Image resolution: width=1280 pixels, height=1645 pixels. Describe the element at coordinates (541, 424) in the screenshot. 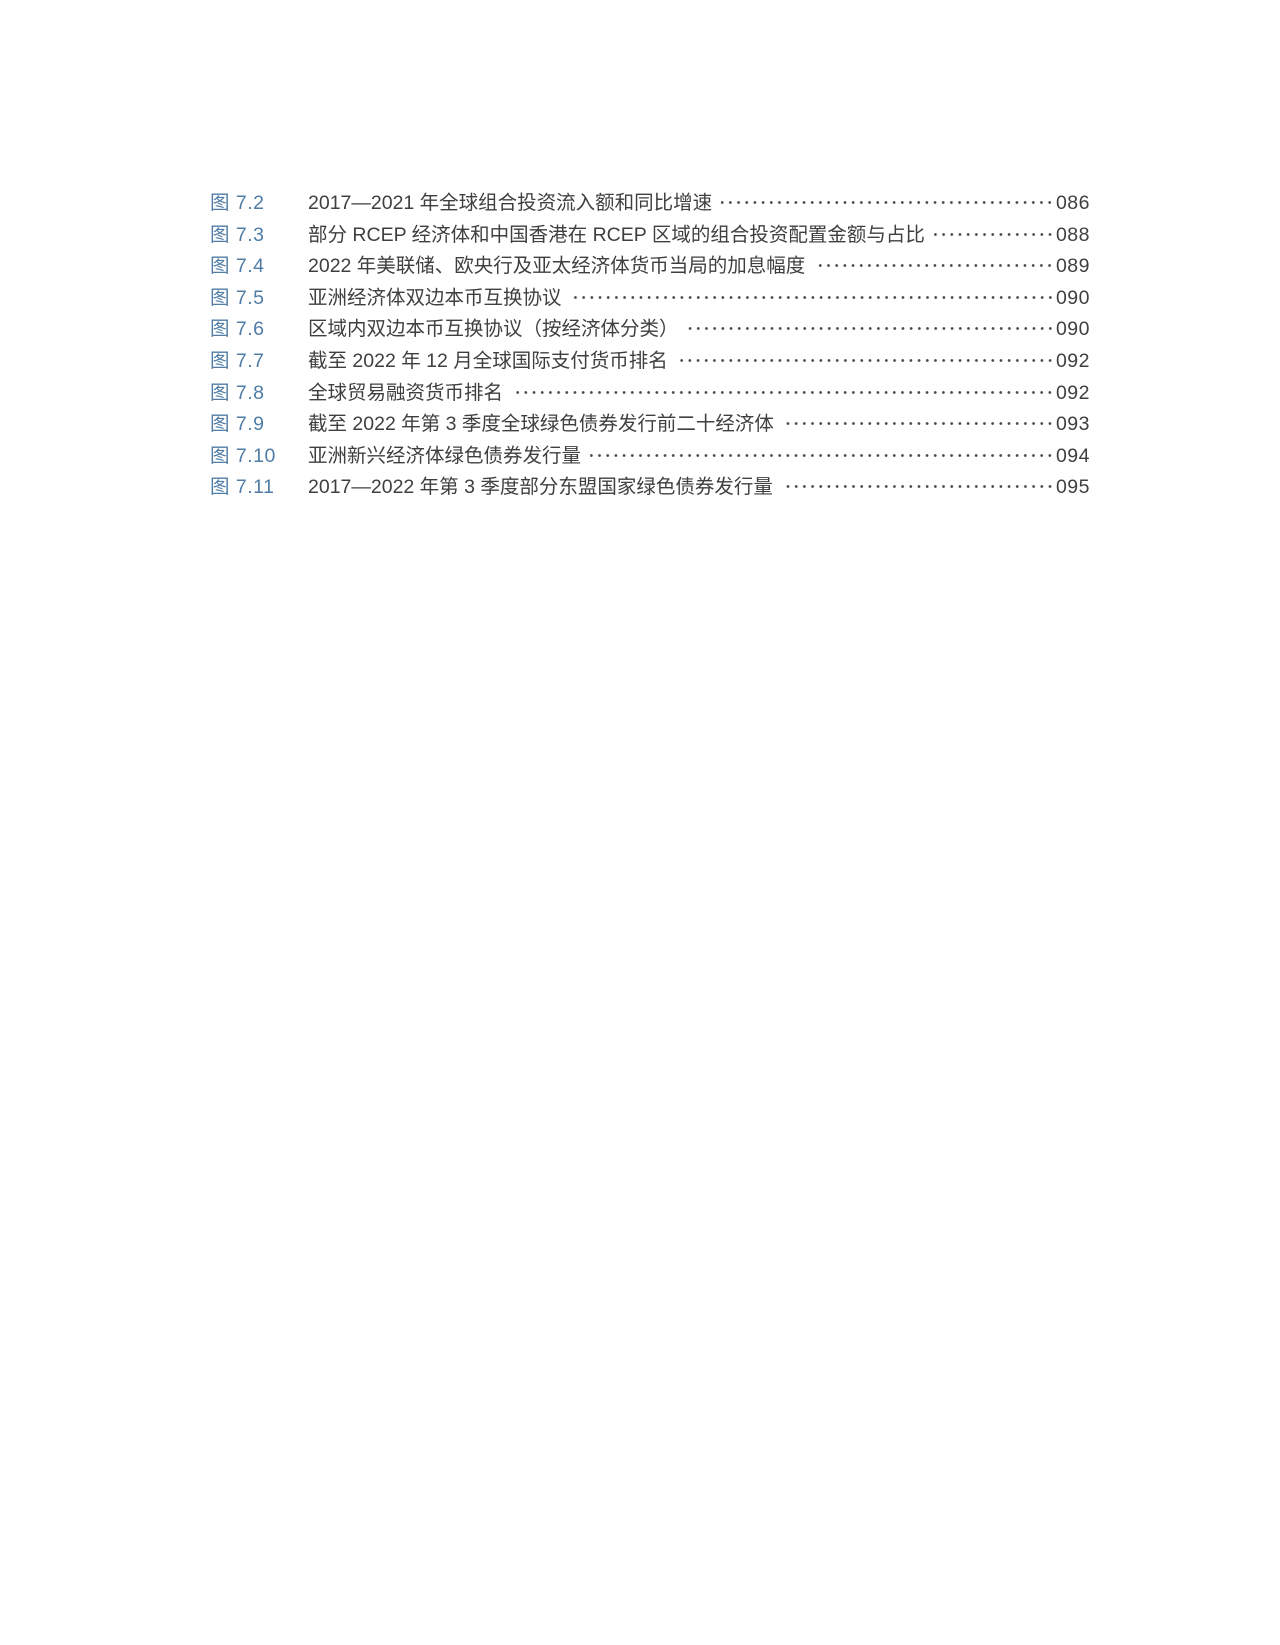

I see `figure-title: 截至 2022 年第 3 季度全球绿色债券发行前二十经济体` at that location.